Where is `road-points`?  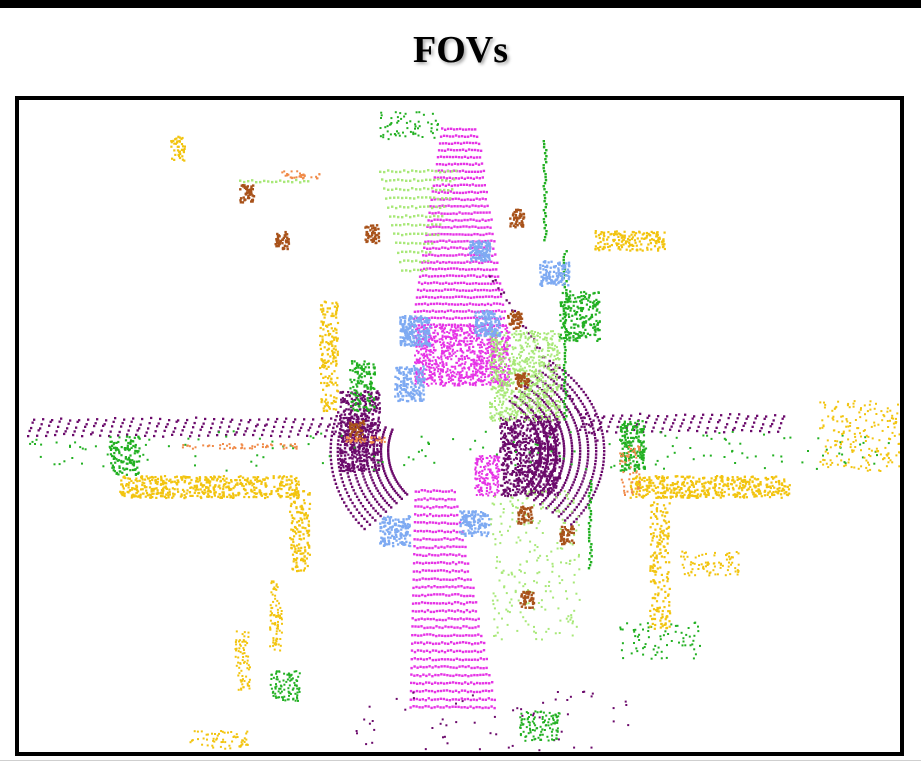 road-points is located at coordinates (460, 418).